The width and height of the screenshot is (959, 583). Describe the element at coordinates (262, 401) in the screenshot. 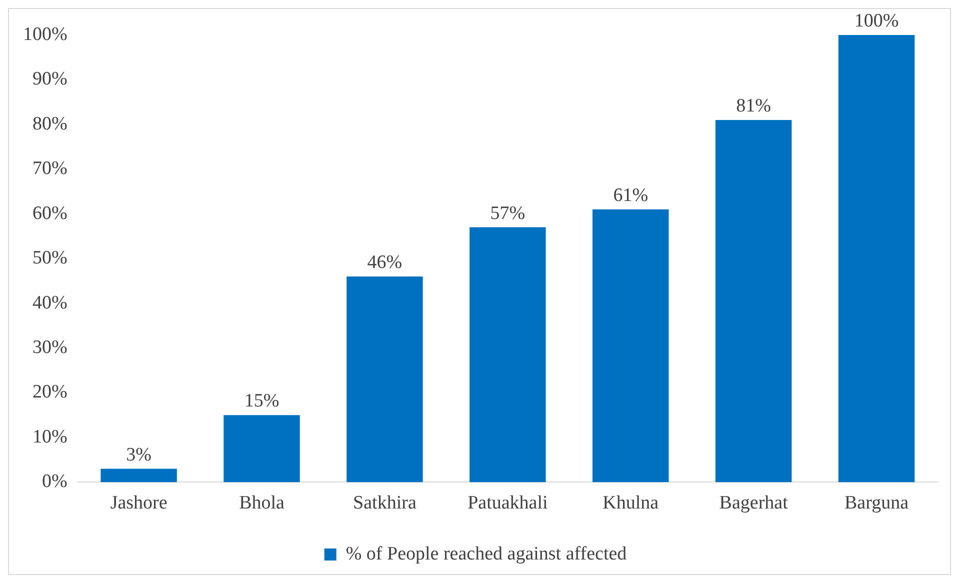

I see `data-label: 15%` at that location.